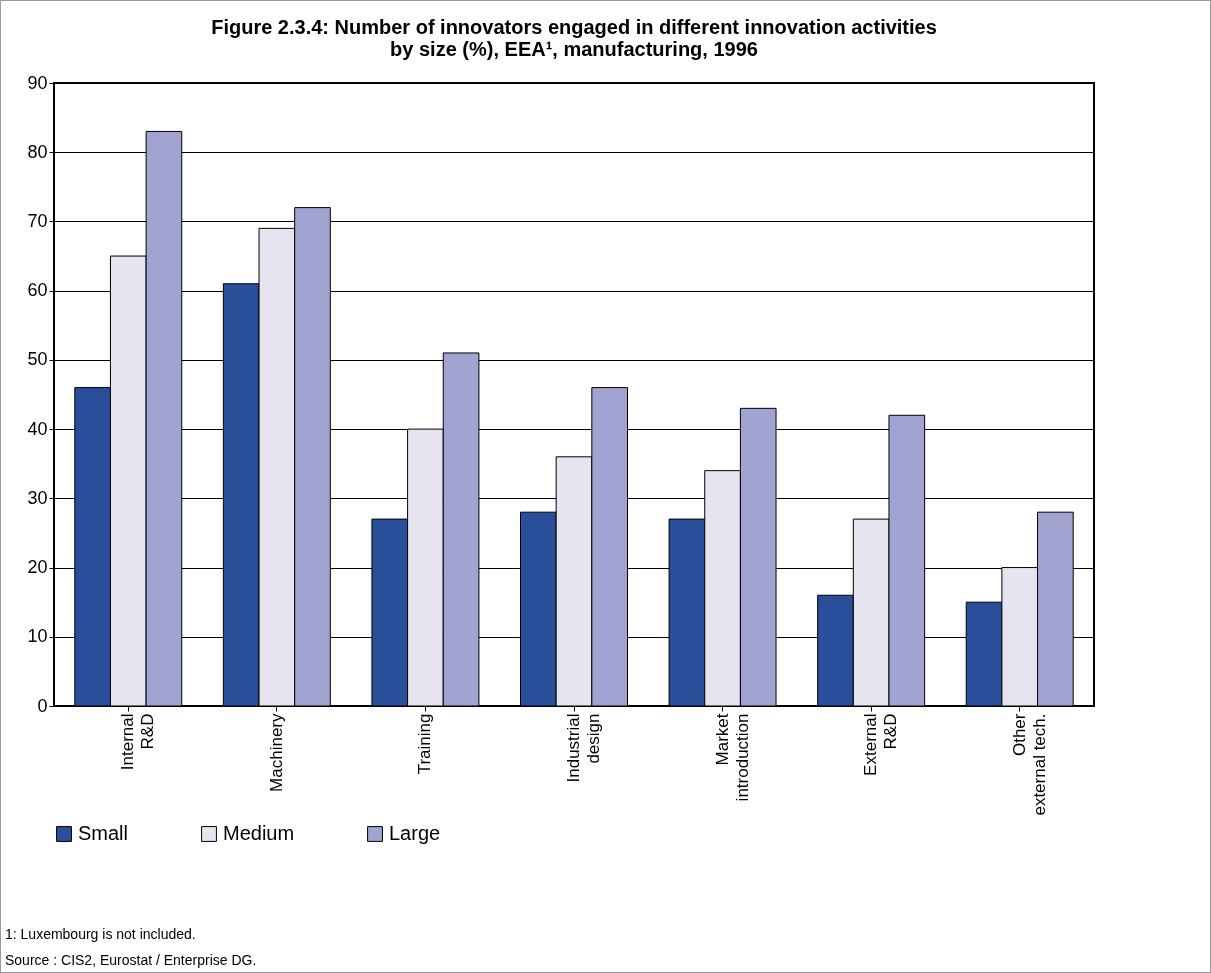  Describe the element at coordinates (732, 757) in the screenshot. I see `x-tick-label: Market introduction` at that location.